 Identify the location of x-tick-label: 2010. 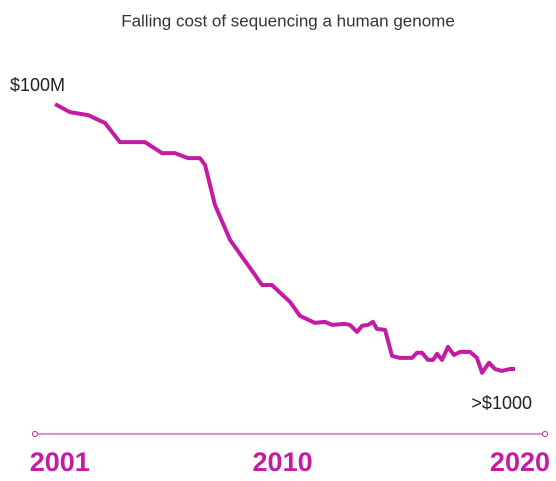
(283, 462).